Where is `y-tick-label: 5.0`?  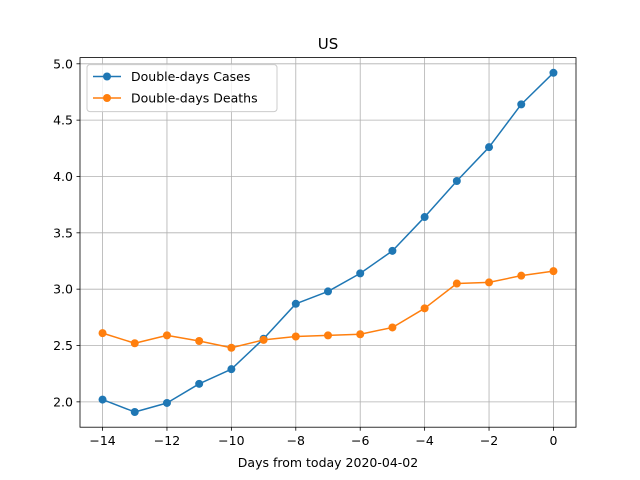
y-tick-label: 5.0 is located at coordinates (63, 63).